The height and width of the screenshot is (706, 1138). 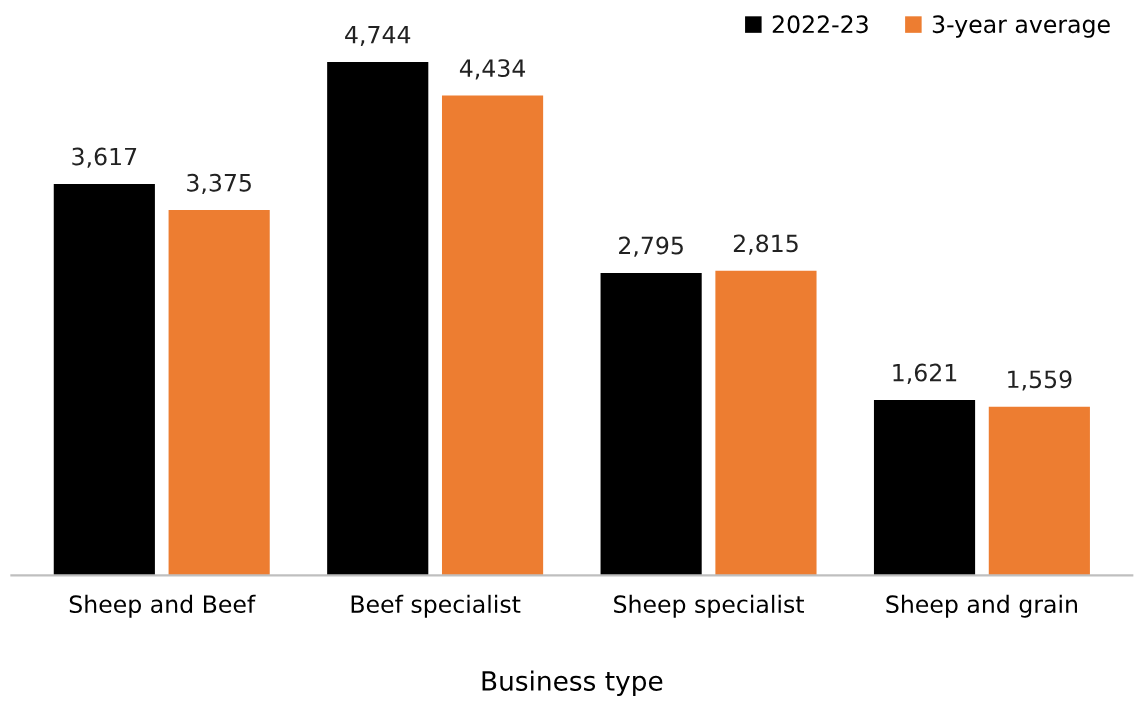 I want to click on legend-label: 2022-23, so click(x=820, y=24).